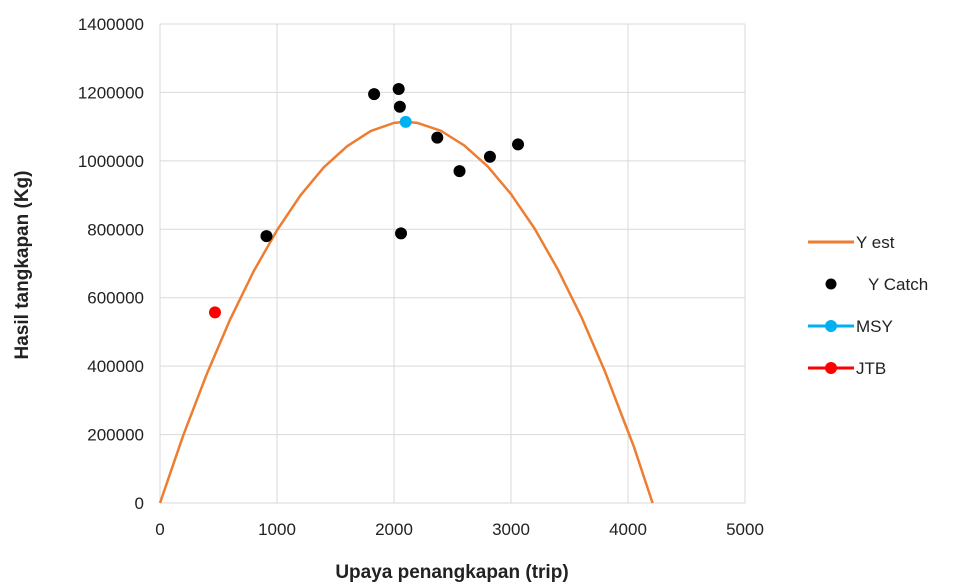 Image resolution: width=957 pixels, height=588 pixels. I want to click on y-tick-label: 600000, so click(115, 298).